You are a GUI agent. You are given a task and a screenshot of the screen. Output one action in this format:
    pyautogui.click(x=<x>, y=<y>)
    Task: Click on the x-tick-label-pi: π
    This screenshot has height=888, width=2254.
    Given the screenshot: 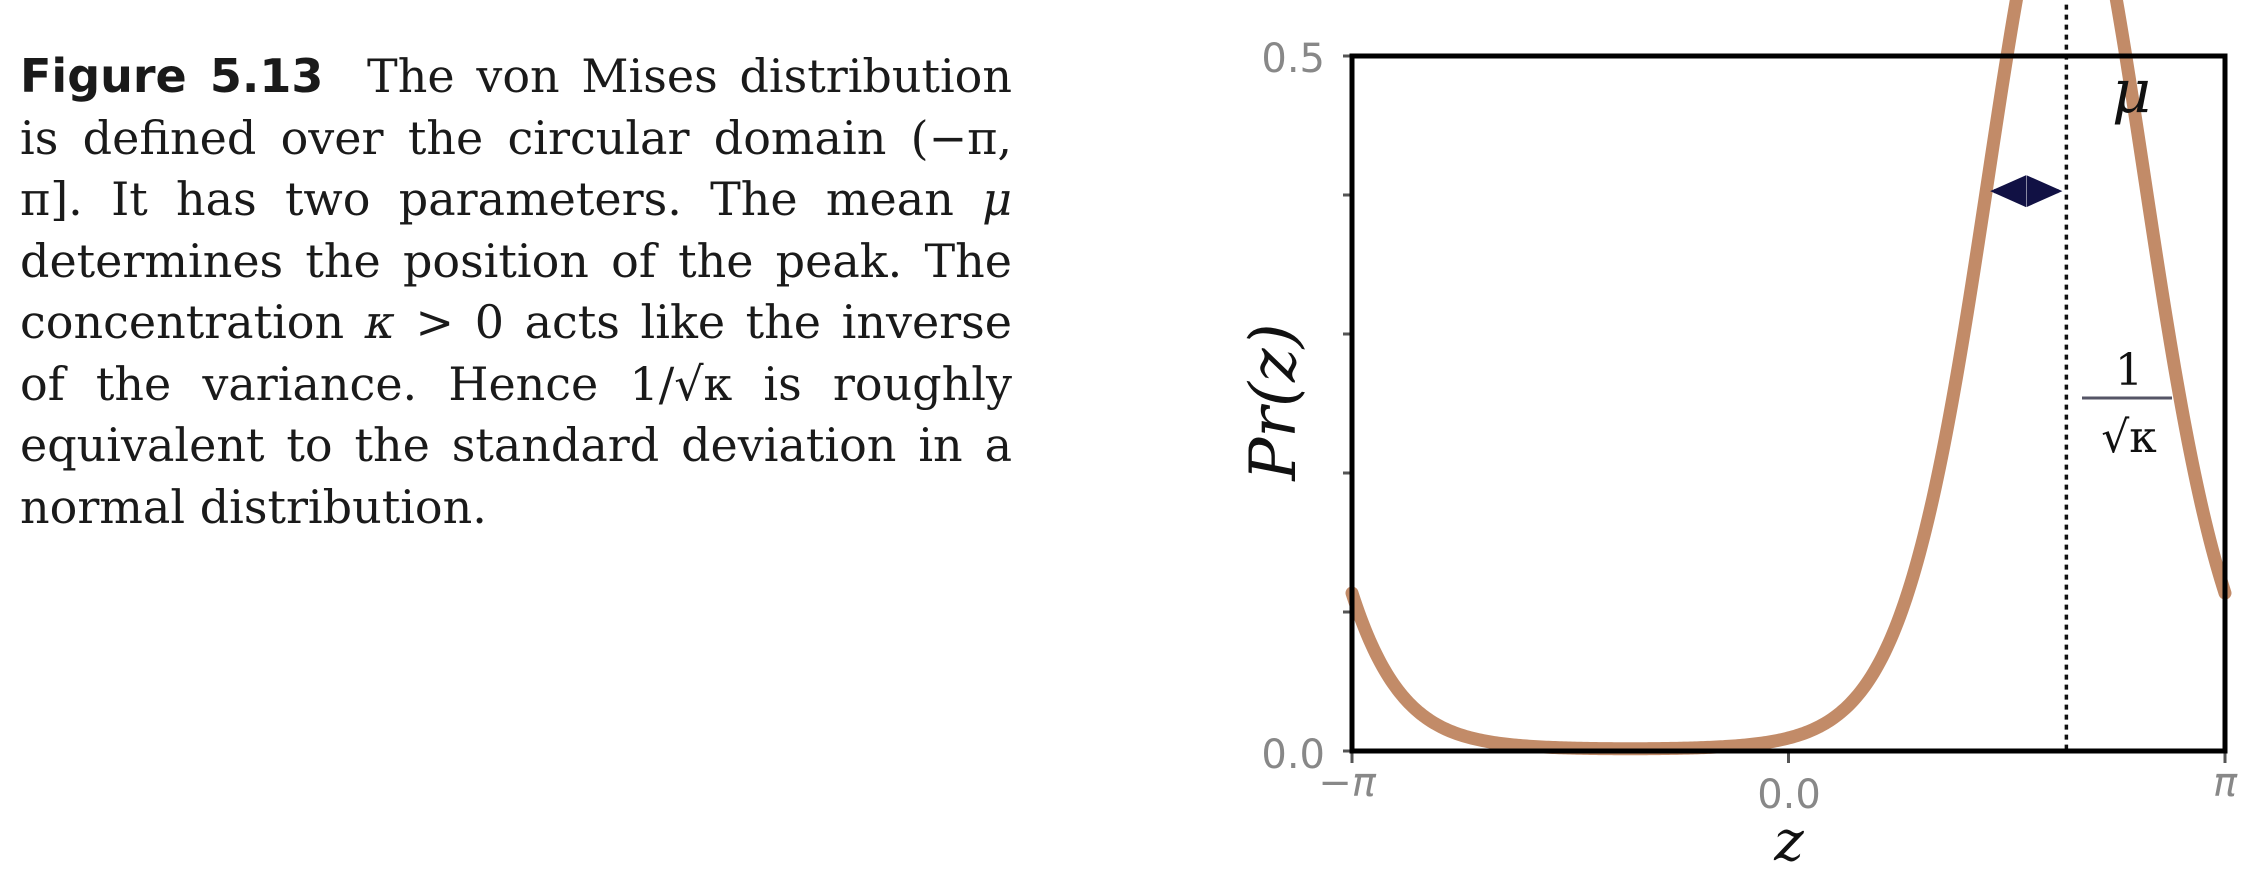 What is the action you would take?
    pyautogui.click(x=2225, y=783)
    